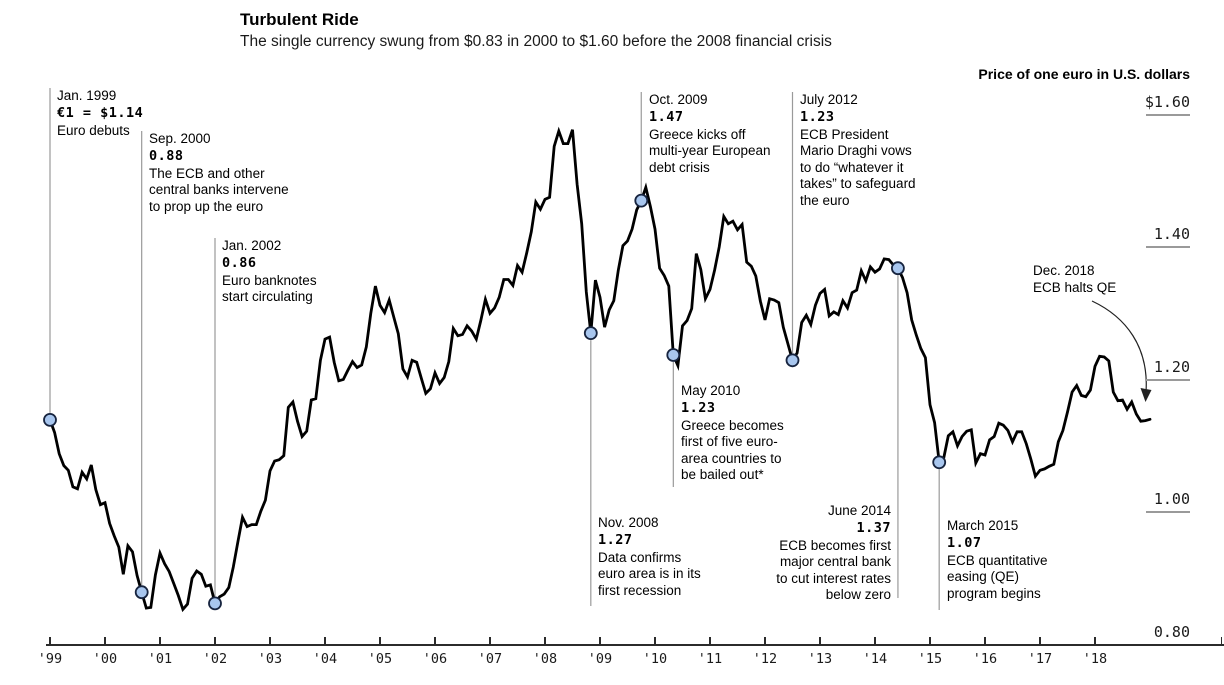 The width and height of the screenshot is (1224, 685). Describe the element at coordinates (678, 99) in the screenshot. I see `annotation-date: Oct. 2009` at that location.